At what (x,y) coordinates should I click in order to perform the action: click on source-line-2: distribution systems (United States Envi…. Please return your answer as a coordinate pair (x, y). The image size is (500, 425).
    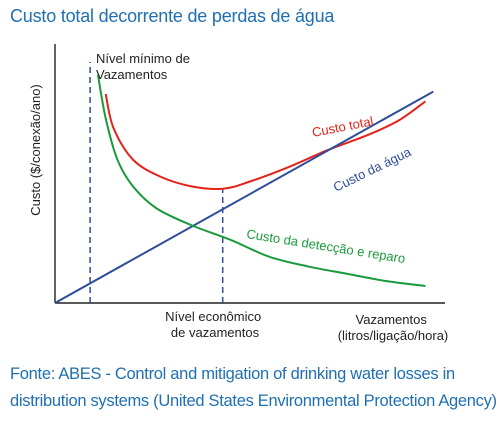
    Looking at the image, I should click on (253, 401).